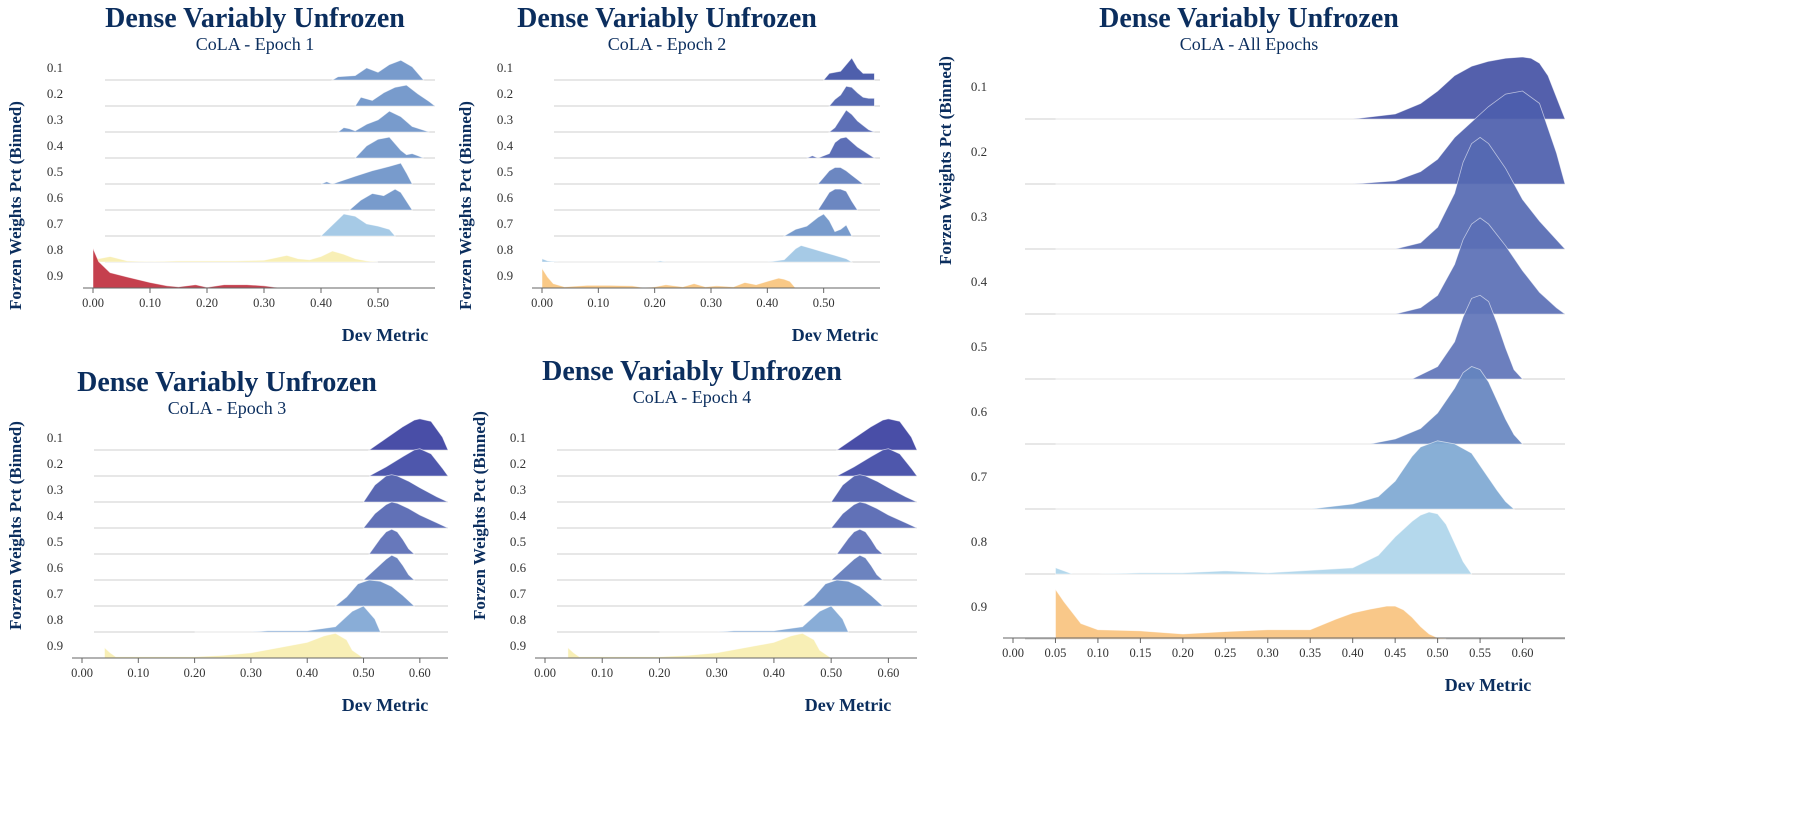 The width and height of the screenshot is (1815, 829). What do you see at coordinates (692, 397) in the screenshot?
I see `chart-subtitle: CoLA - Epoch 4` at bounding box center [692, 397].